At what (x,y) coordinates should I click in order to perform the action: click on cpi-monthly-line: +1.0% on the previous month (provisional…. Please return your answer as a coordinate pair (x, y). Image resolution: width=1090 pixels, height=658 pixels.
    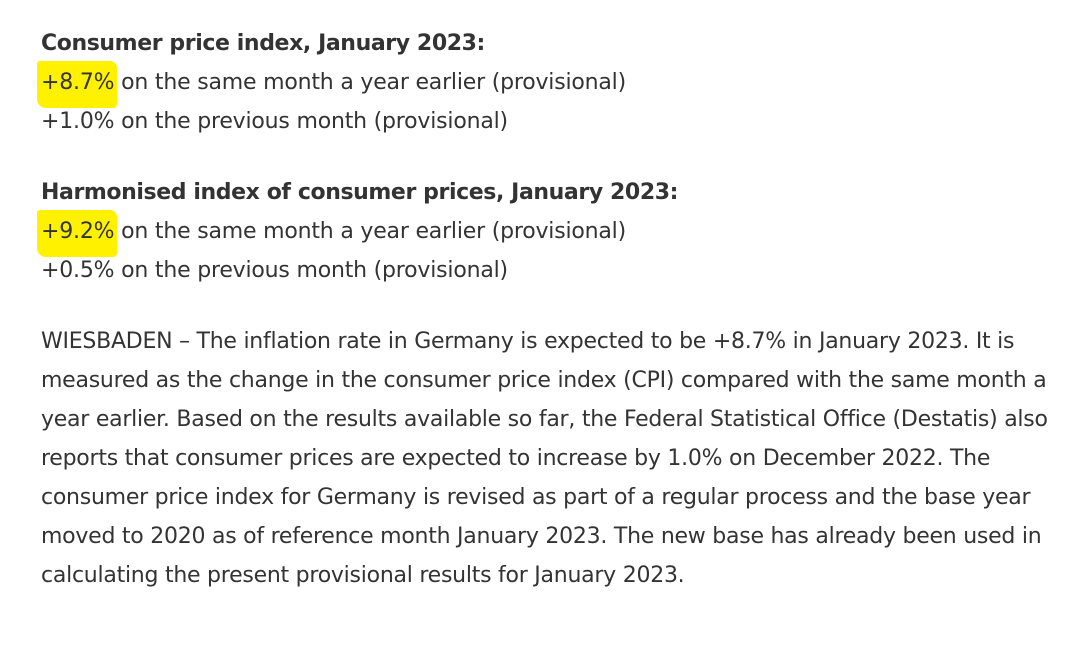
    Looking at the image, I should click on (561, 121).